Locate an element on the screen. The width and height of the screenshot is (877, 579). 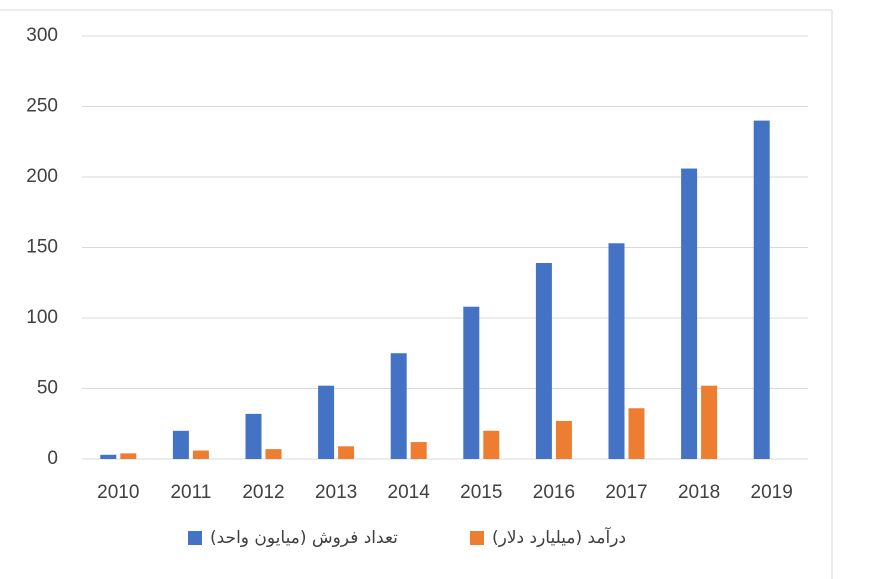
y-tick-label: 200 is located at coordinates (42, 176).